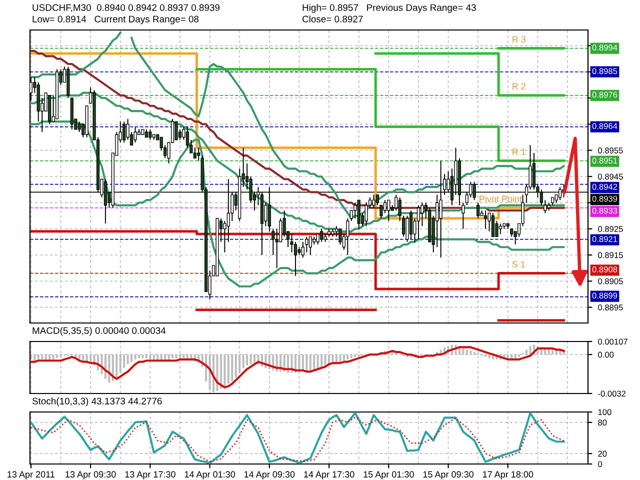 This screenshot has height=480, width=640. I want to click on text: High= 0.8957 Previous Days Range= 43, so click(389, 8).